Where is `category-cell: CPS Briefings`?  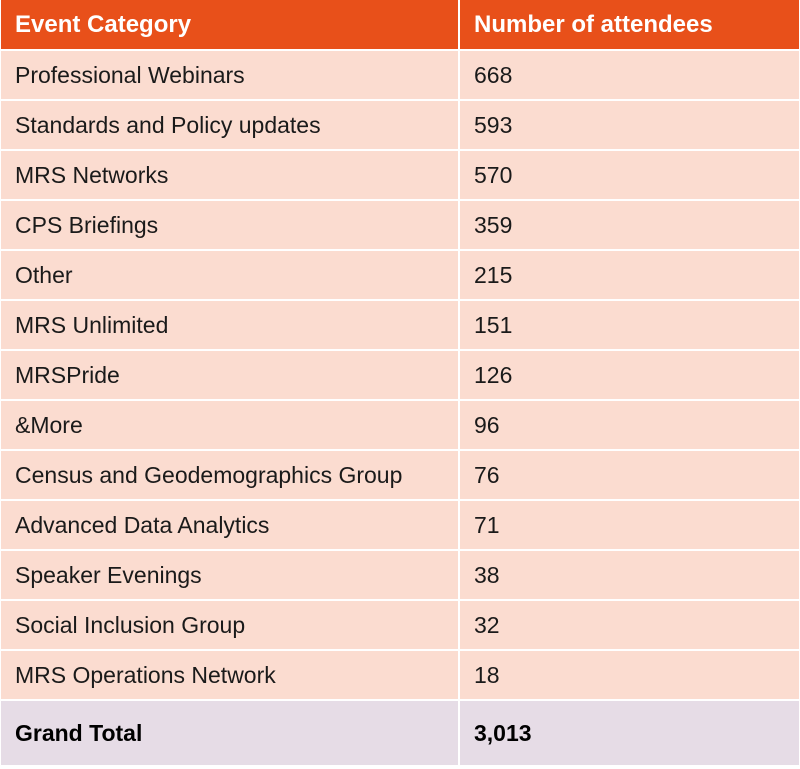 category-cell: CPS Briefings is located at coordinates (230, 225).